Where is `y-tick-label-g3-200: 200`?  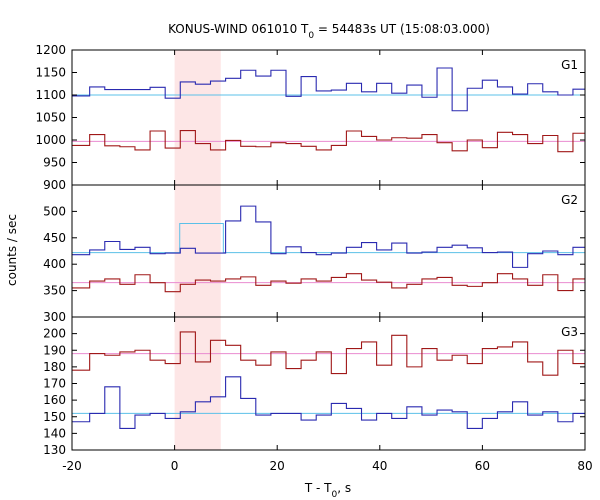 y-tick-label-g3-200: 200 is located at coordinates (54, 334).